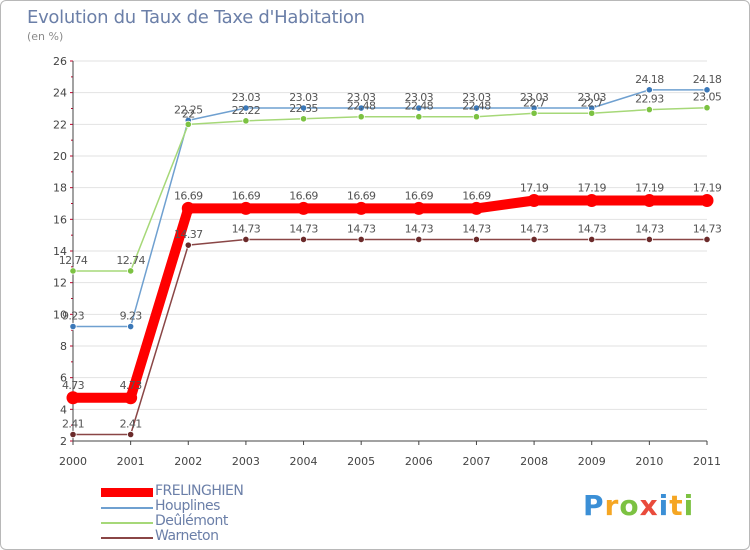 The image size is (750, 550). I want to click on x-tick-label: 2005, so click(361, 461).